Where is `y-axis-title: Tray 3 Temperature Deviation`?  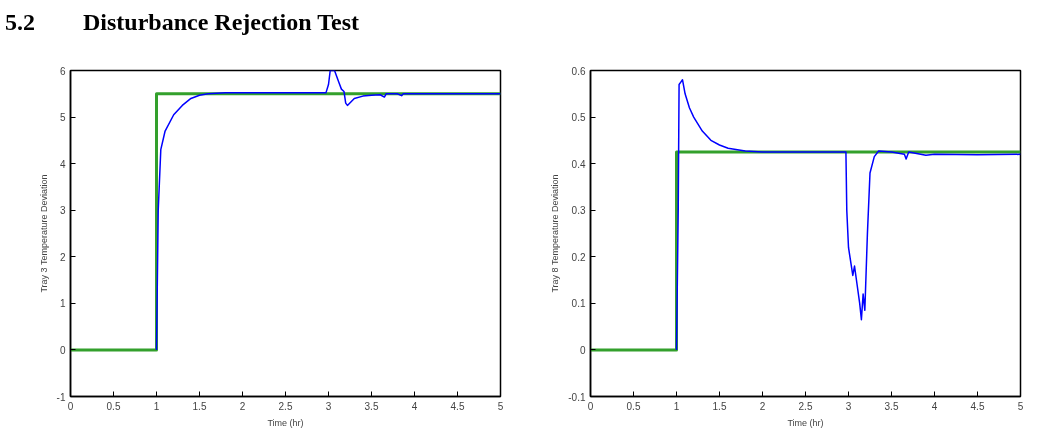 y-axis-title: Tray 3 Temperature Deviation is located at coordinates (43, 233).